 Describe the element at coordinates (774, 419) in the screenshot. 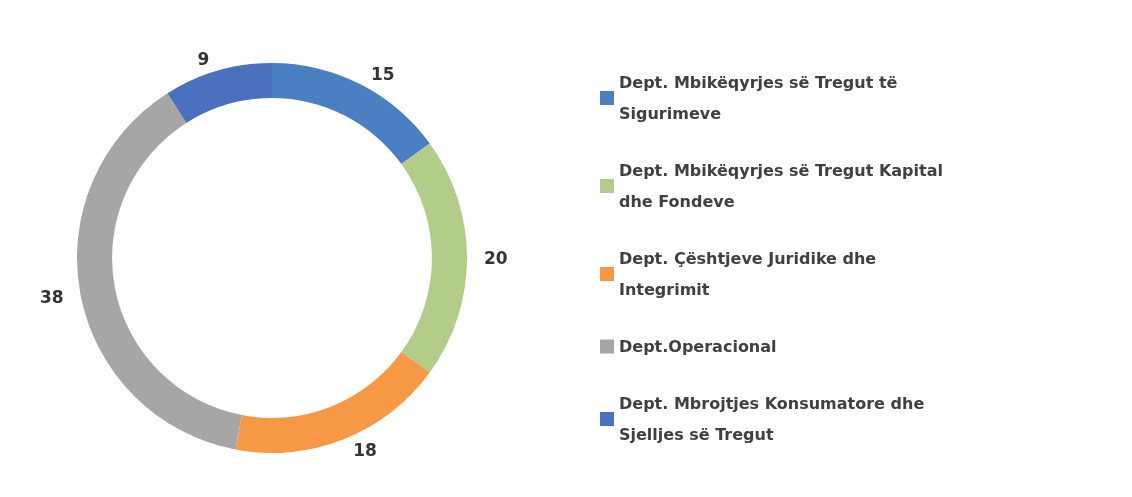

I see `legend-label: Dept. Mbrojtjes Konsumatore dhe Sjelljes së Tregut` at that location.